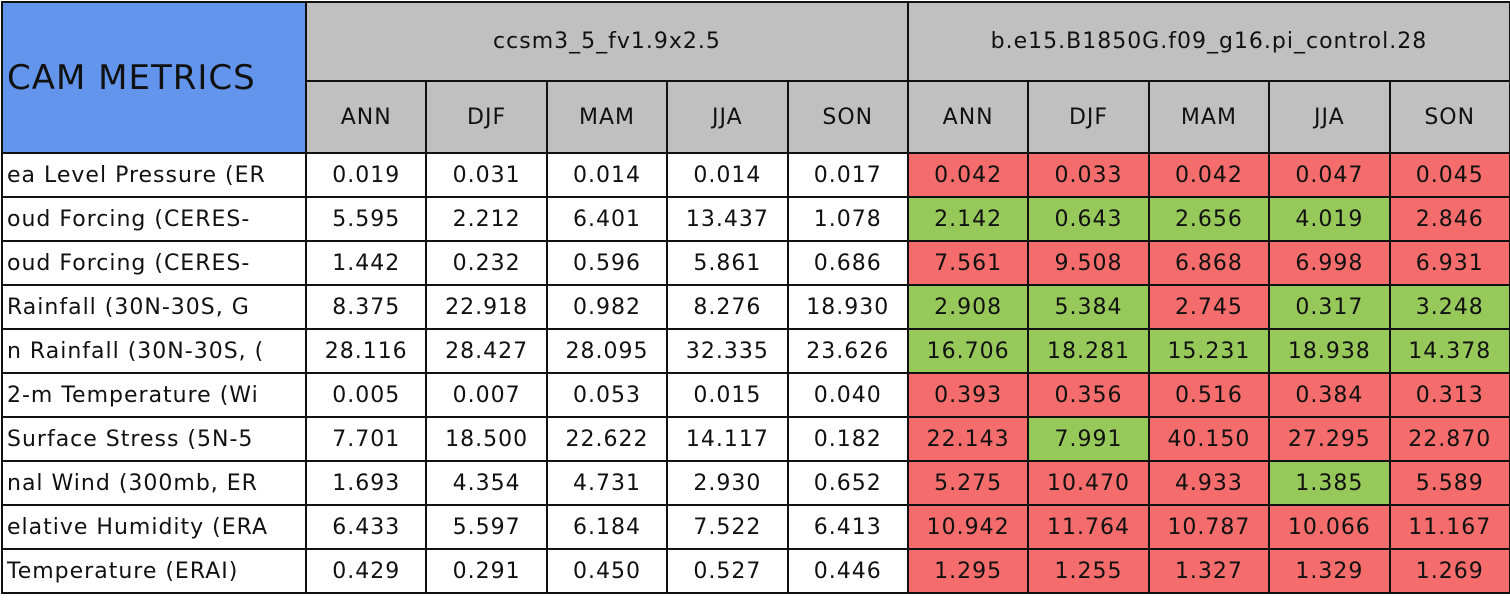  I want to click on value-cell: 23.626, so click(847, 351).